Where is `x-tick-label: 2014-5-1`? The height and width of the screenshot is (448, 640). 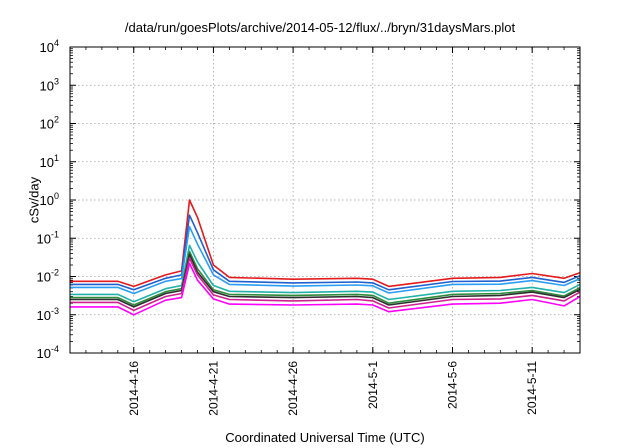
x-tick-label: 2014-5-1 is located at coordinates (373, 385).